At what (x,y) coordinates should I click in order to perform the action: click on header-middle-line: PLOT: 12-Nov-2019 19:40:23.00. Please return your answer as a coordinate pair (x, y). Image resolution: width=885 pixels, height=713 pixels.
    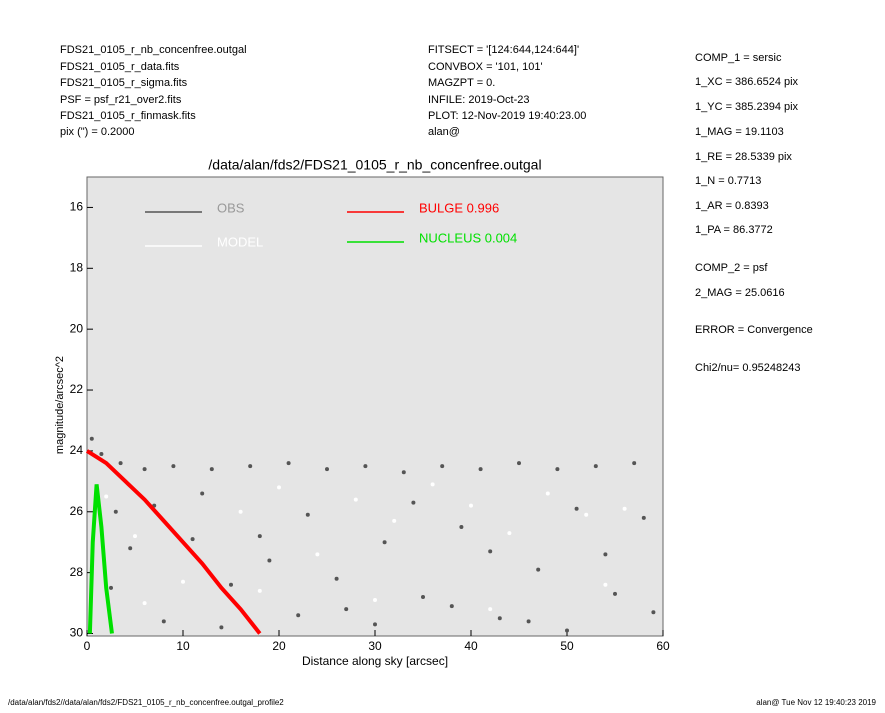
    Looking at the image, I should click on (507, 116).